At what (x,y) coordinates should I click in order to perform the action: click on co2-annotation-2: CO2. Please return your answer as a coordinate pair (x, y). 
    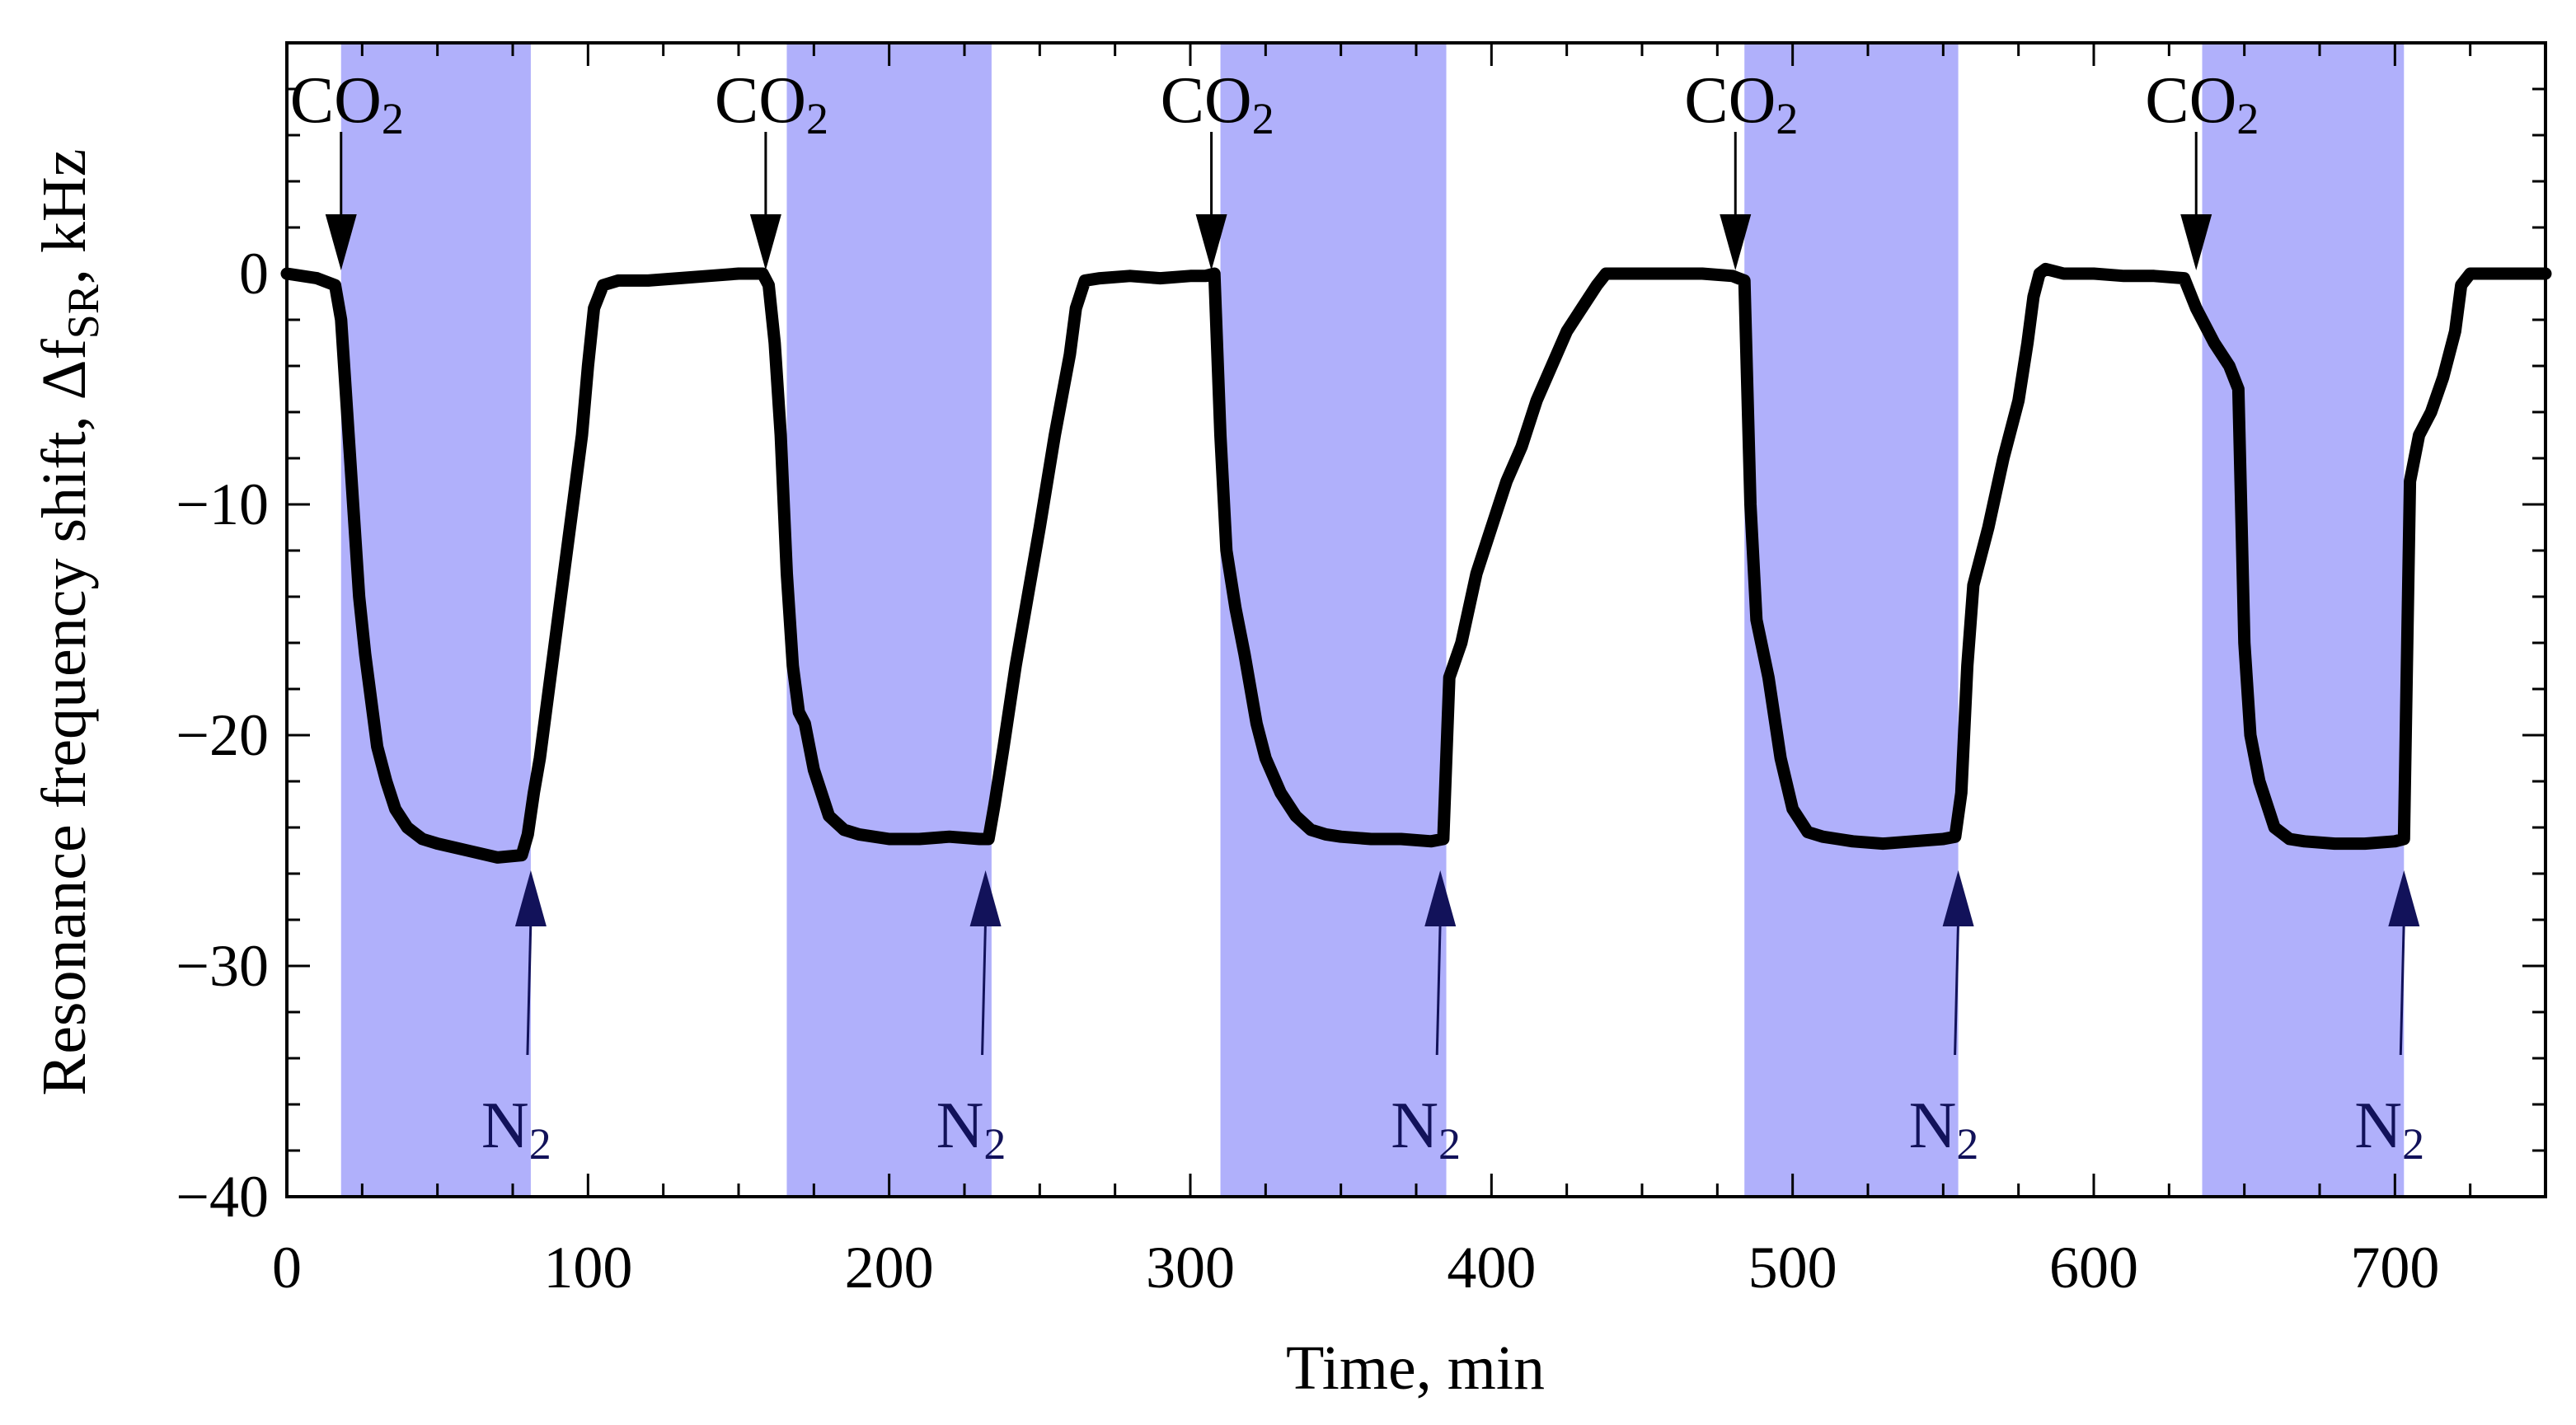
    Looking at the image, I should click on (771, 167).